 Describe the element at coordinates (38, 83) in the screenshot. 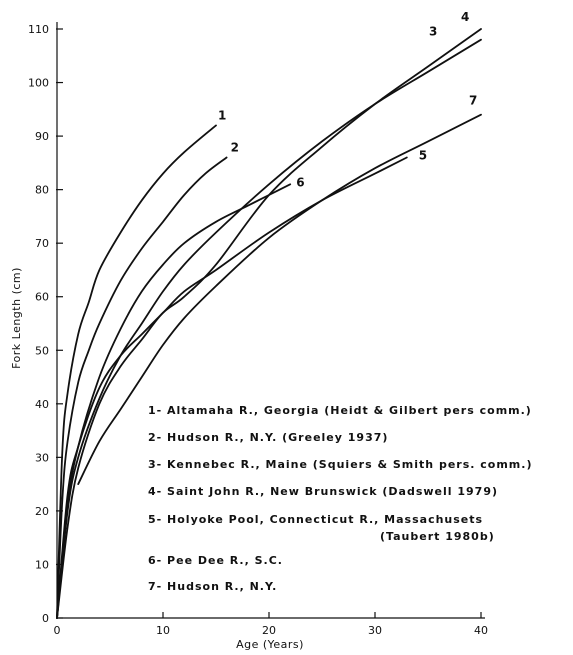

I see `y-tick-label: 100` at that location.